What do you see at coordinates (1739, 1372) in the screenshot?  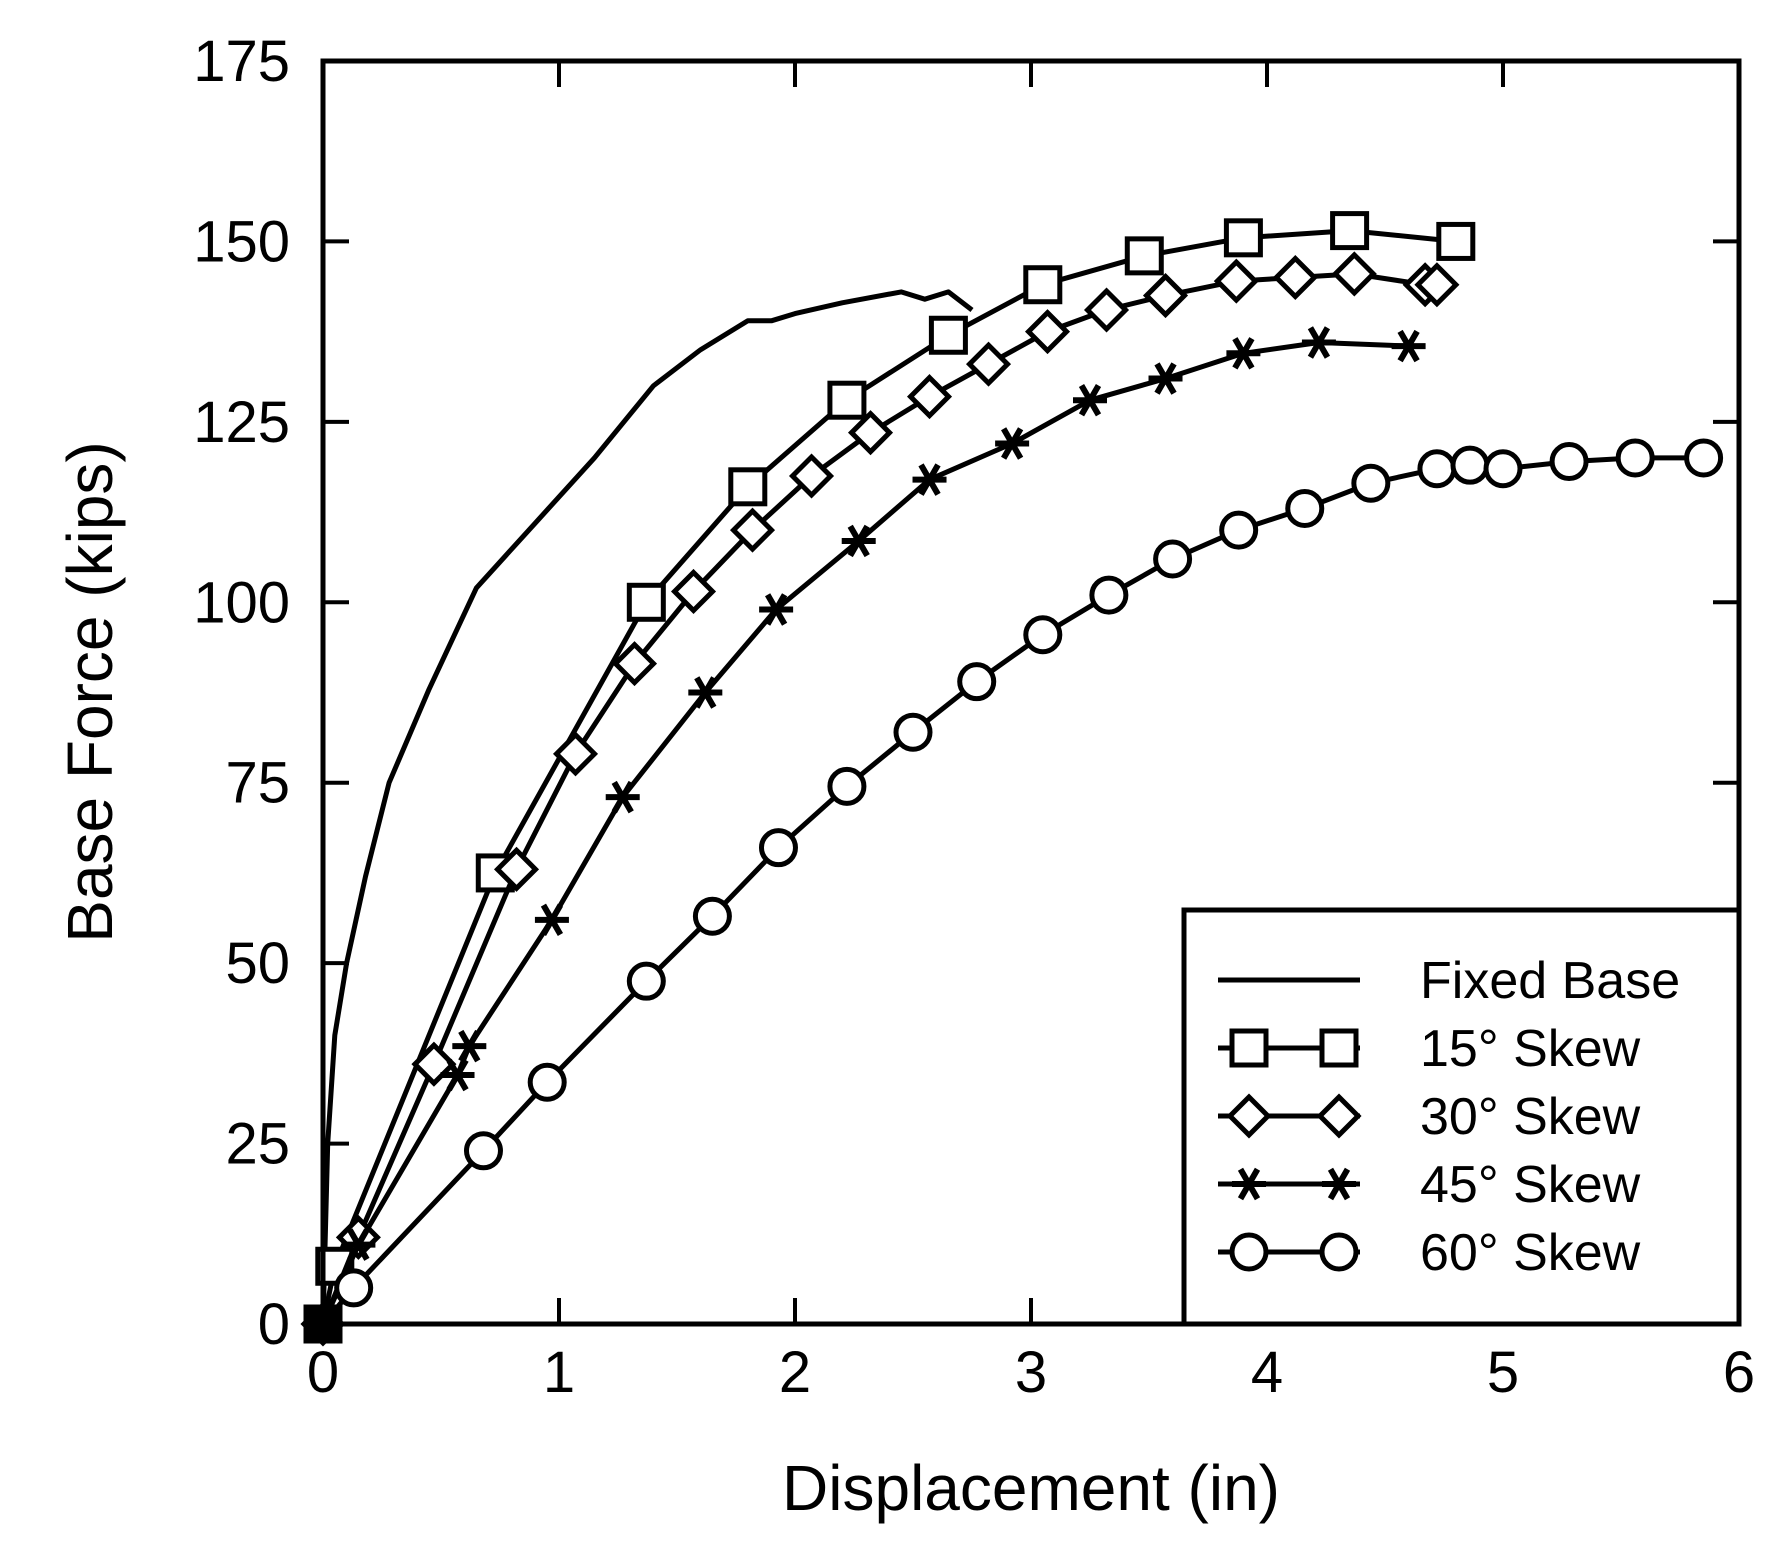 I see `x-tick-label: 6` at bounding box center [1739, 1372].